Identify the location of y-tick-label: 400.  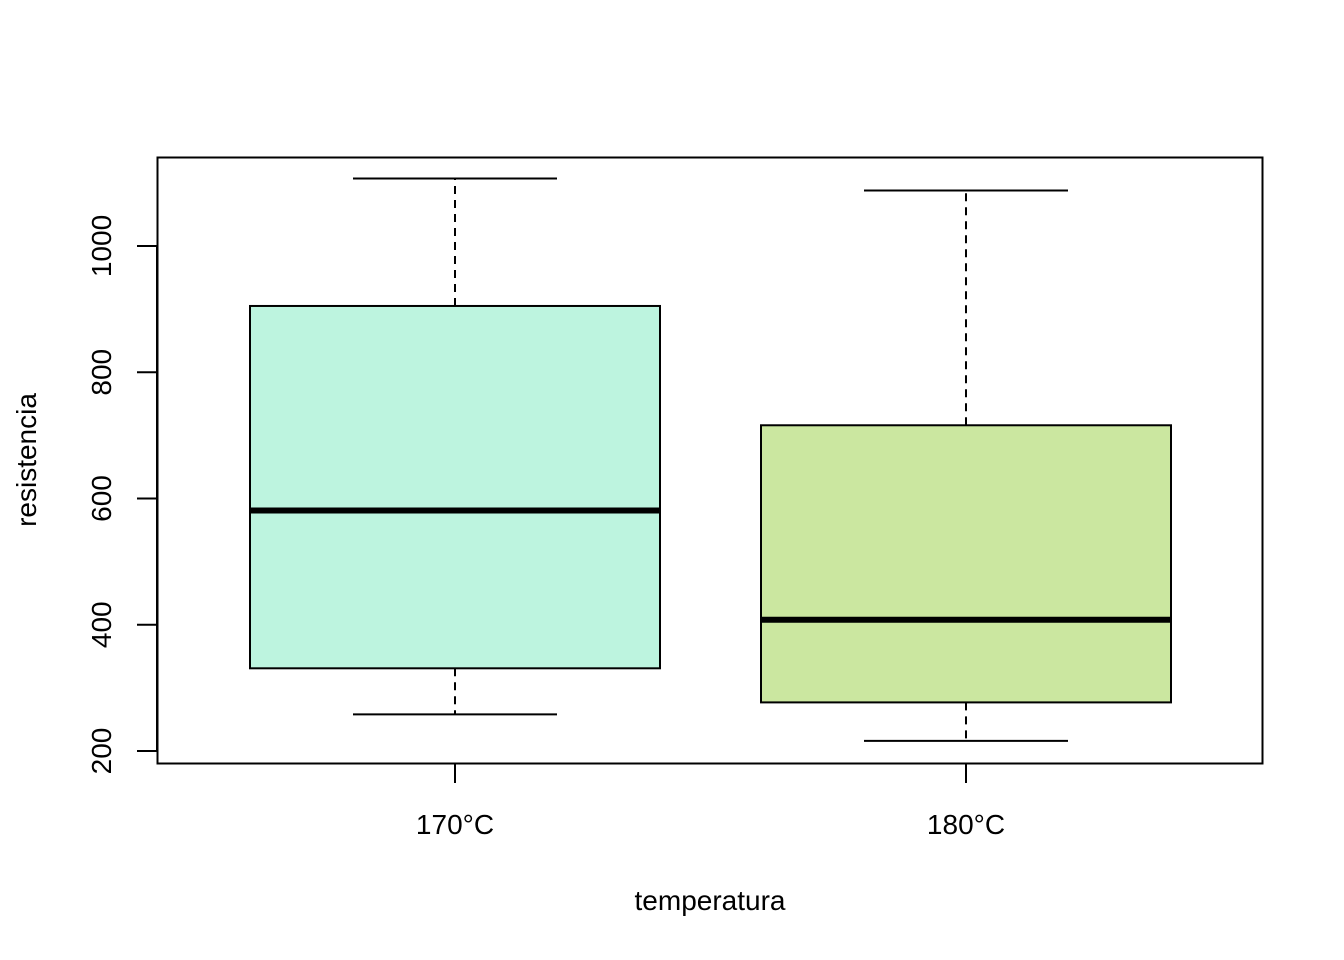
(101, 624).